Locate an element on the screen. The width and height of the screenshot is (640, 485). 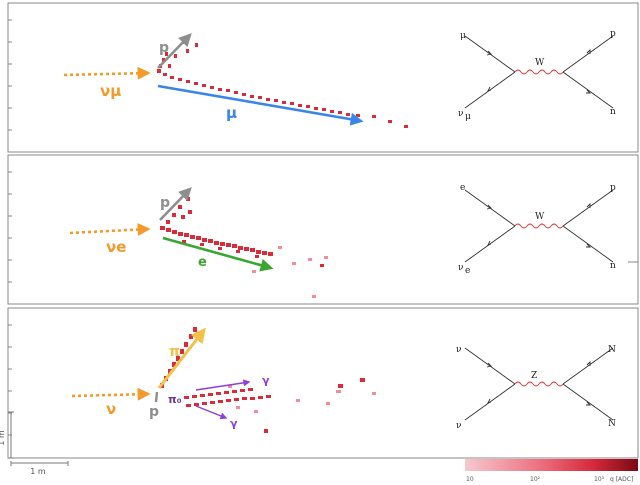
pi0-label: π₀ is located at coordinates (175, 399).